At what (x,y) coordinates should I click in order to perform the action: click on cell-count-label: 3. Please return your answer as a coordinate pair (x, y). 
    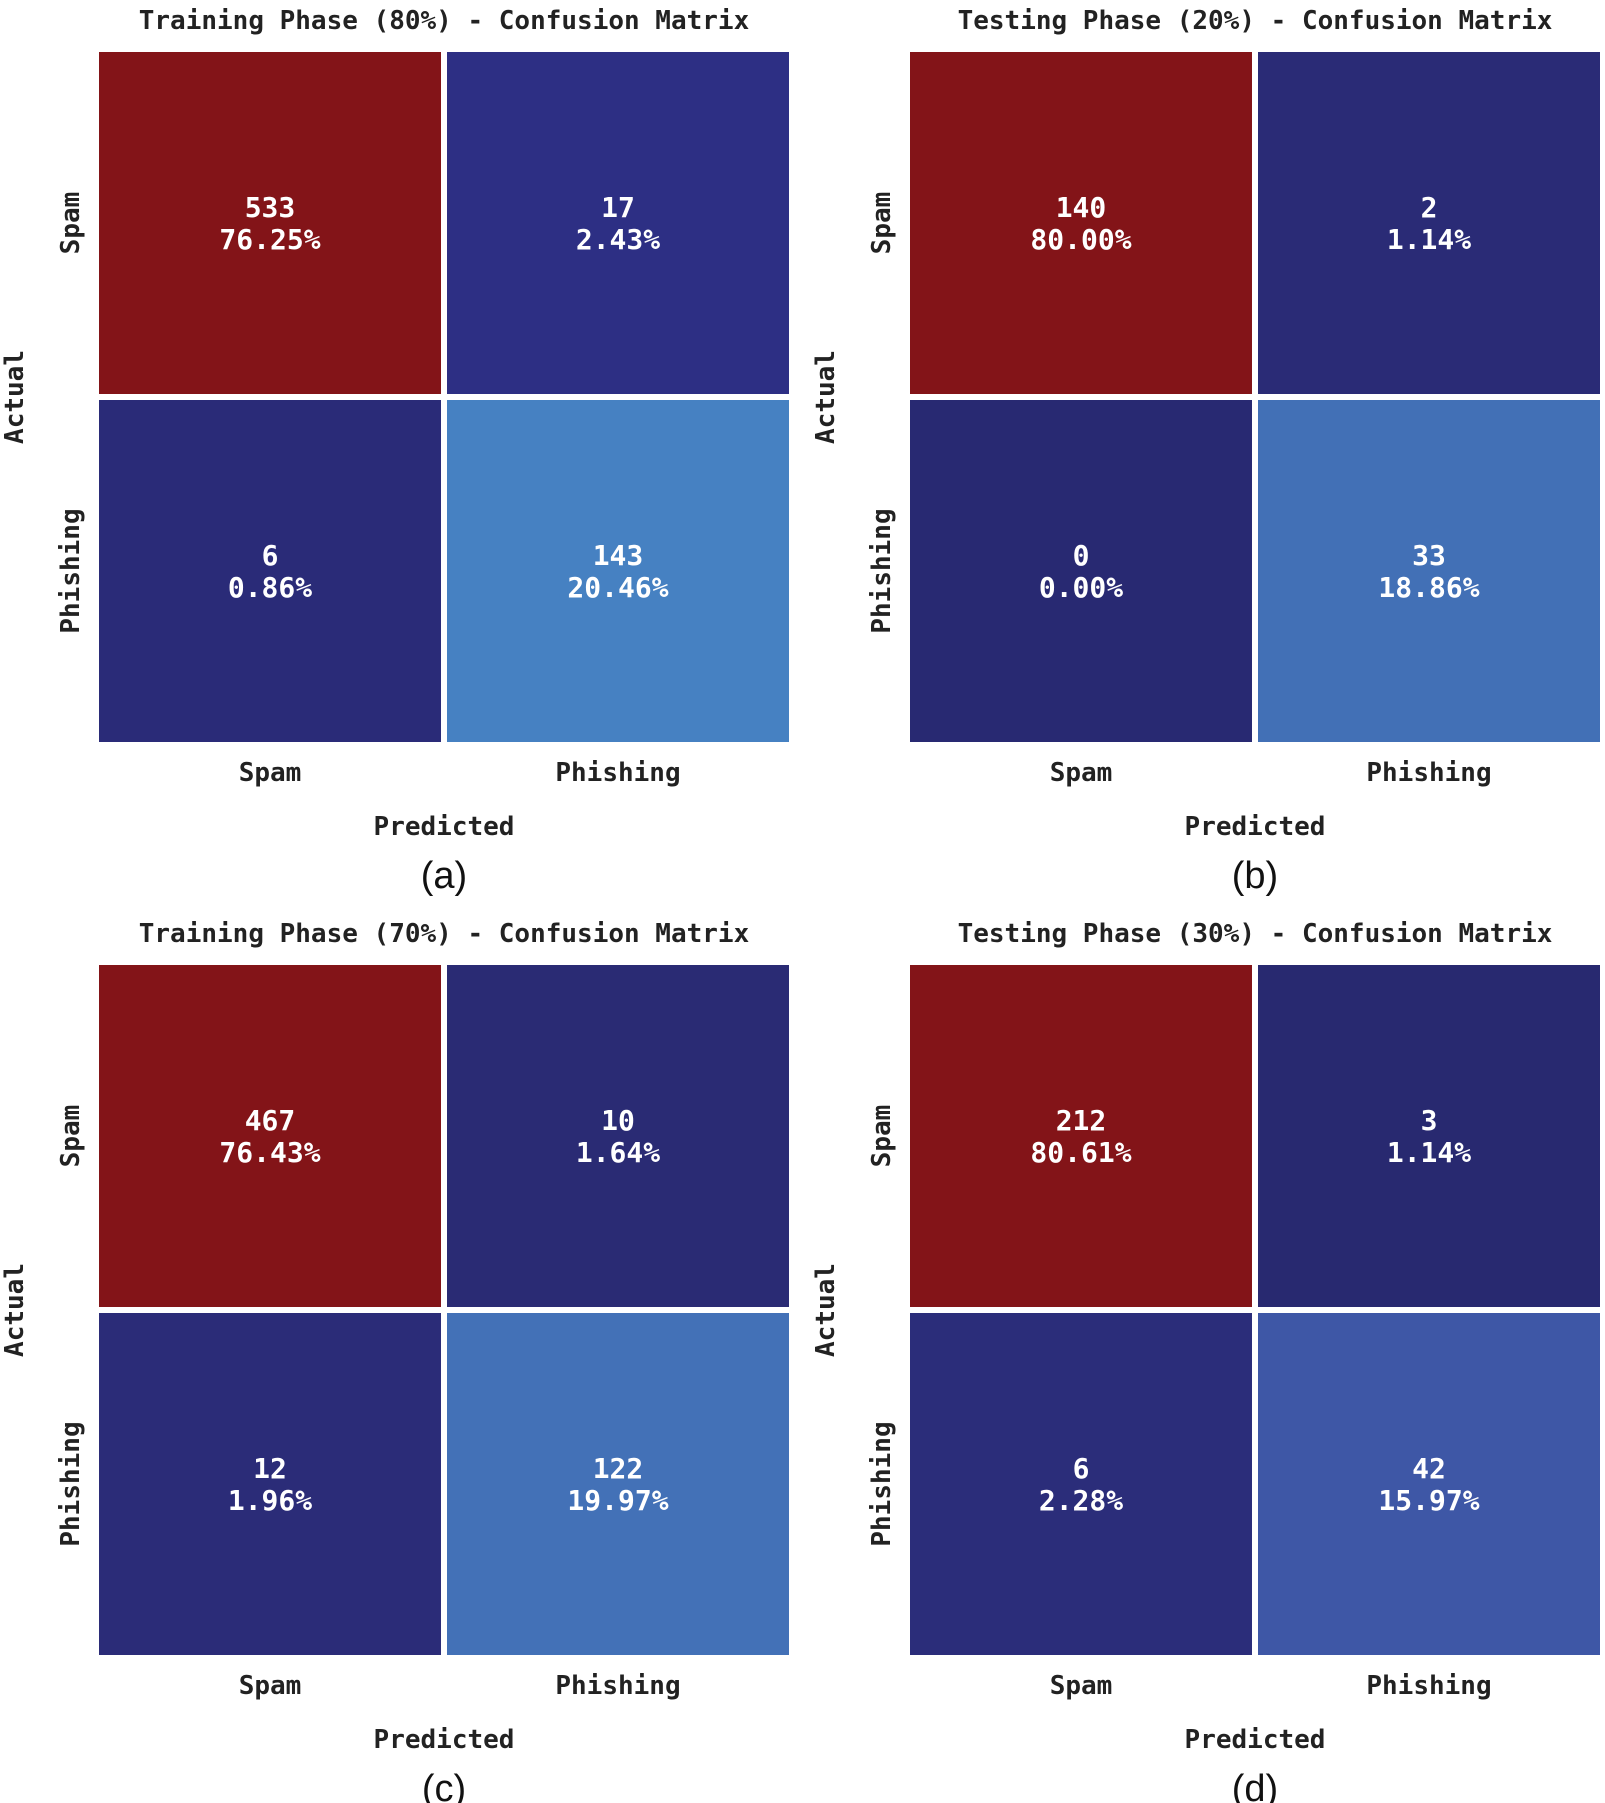
    Looking at the image, I should click on (1429, 1120).